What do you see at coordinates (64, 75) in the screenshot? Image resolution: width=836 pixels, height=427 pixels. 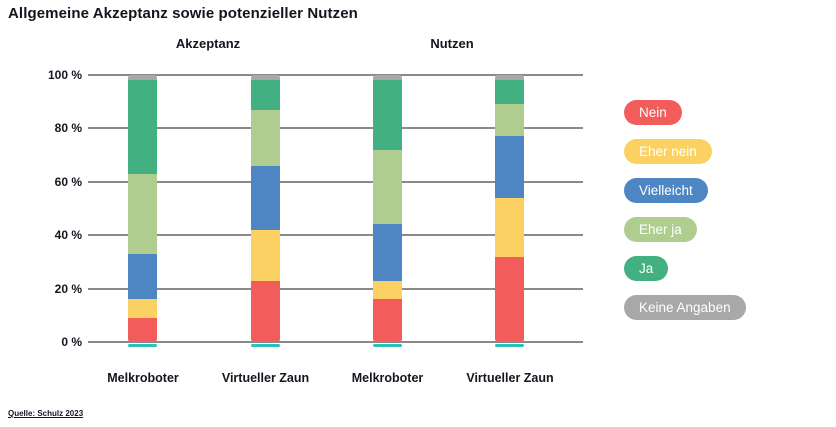 I see `y-axis-tick-label: 100 %` at bounding box center [64, 75].